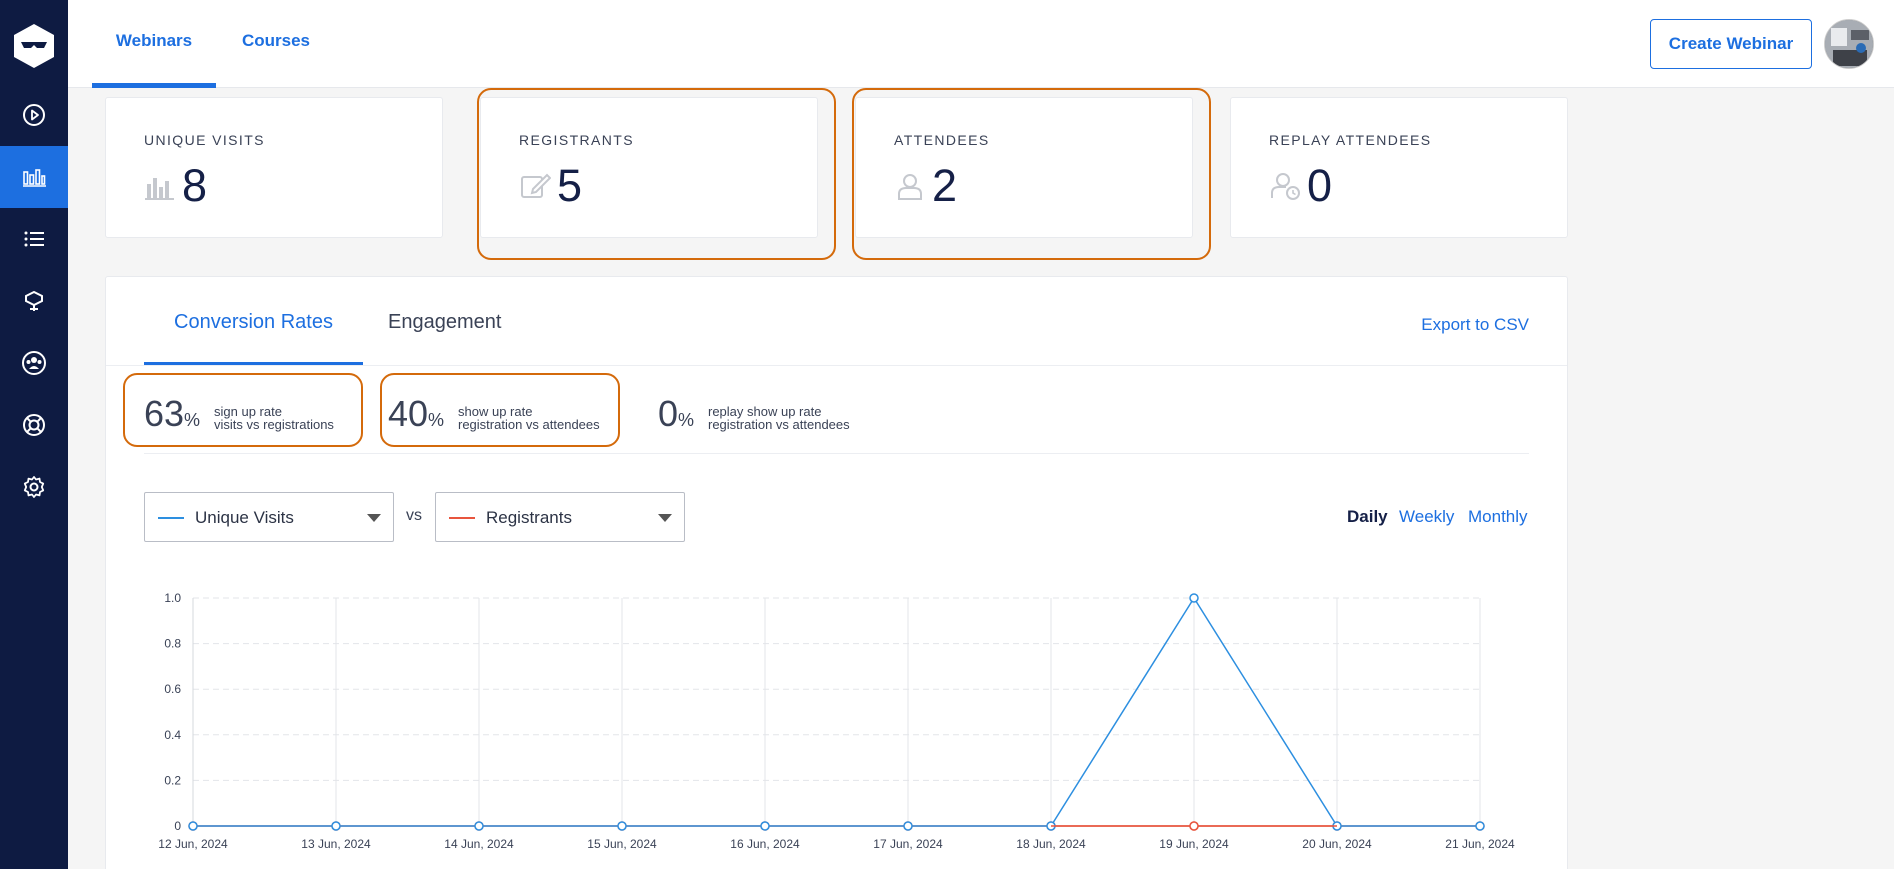 This screenshot has height=869, width=1894. What do you see at coordinates (1350, 140) in the screenshot?
I see `stat-label: REPLAY ATTENDEES` at bounding box center [1350, 140].